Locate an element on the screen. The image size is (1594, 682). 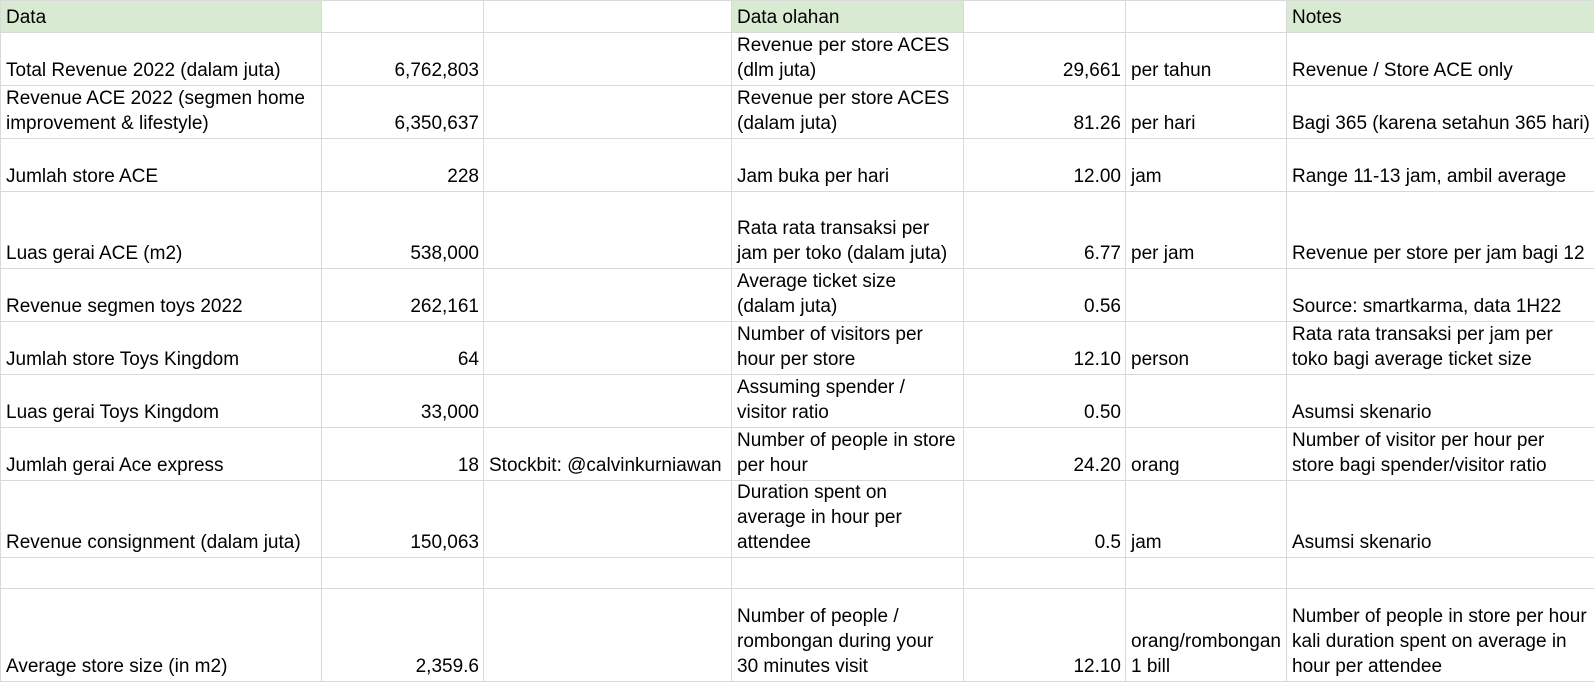
table-cell: 6,762,803 is located at coordinates (403, 59).